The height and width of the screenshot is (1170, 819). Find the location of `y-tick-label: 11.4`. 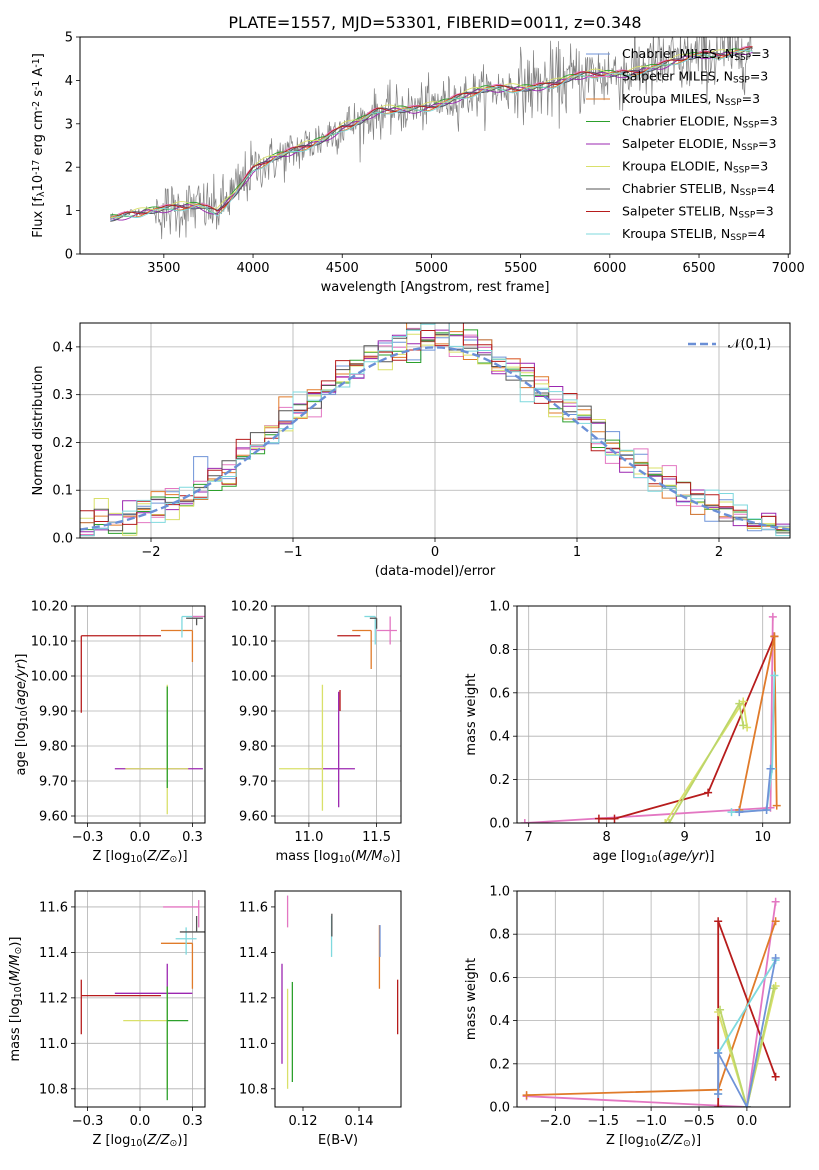

y-tick-label: 11.4 is located at coordinates (53, 953).